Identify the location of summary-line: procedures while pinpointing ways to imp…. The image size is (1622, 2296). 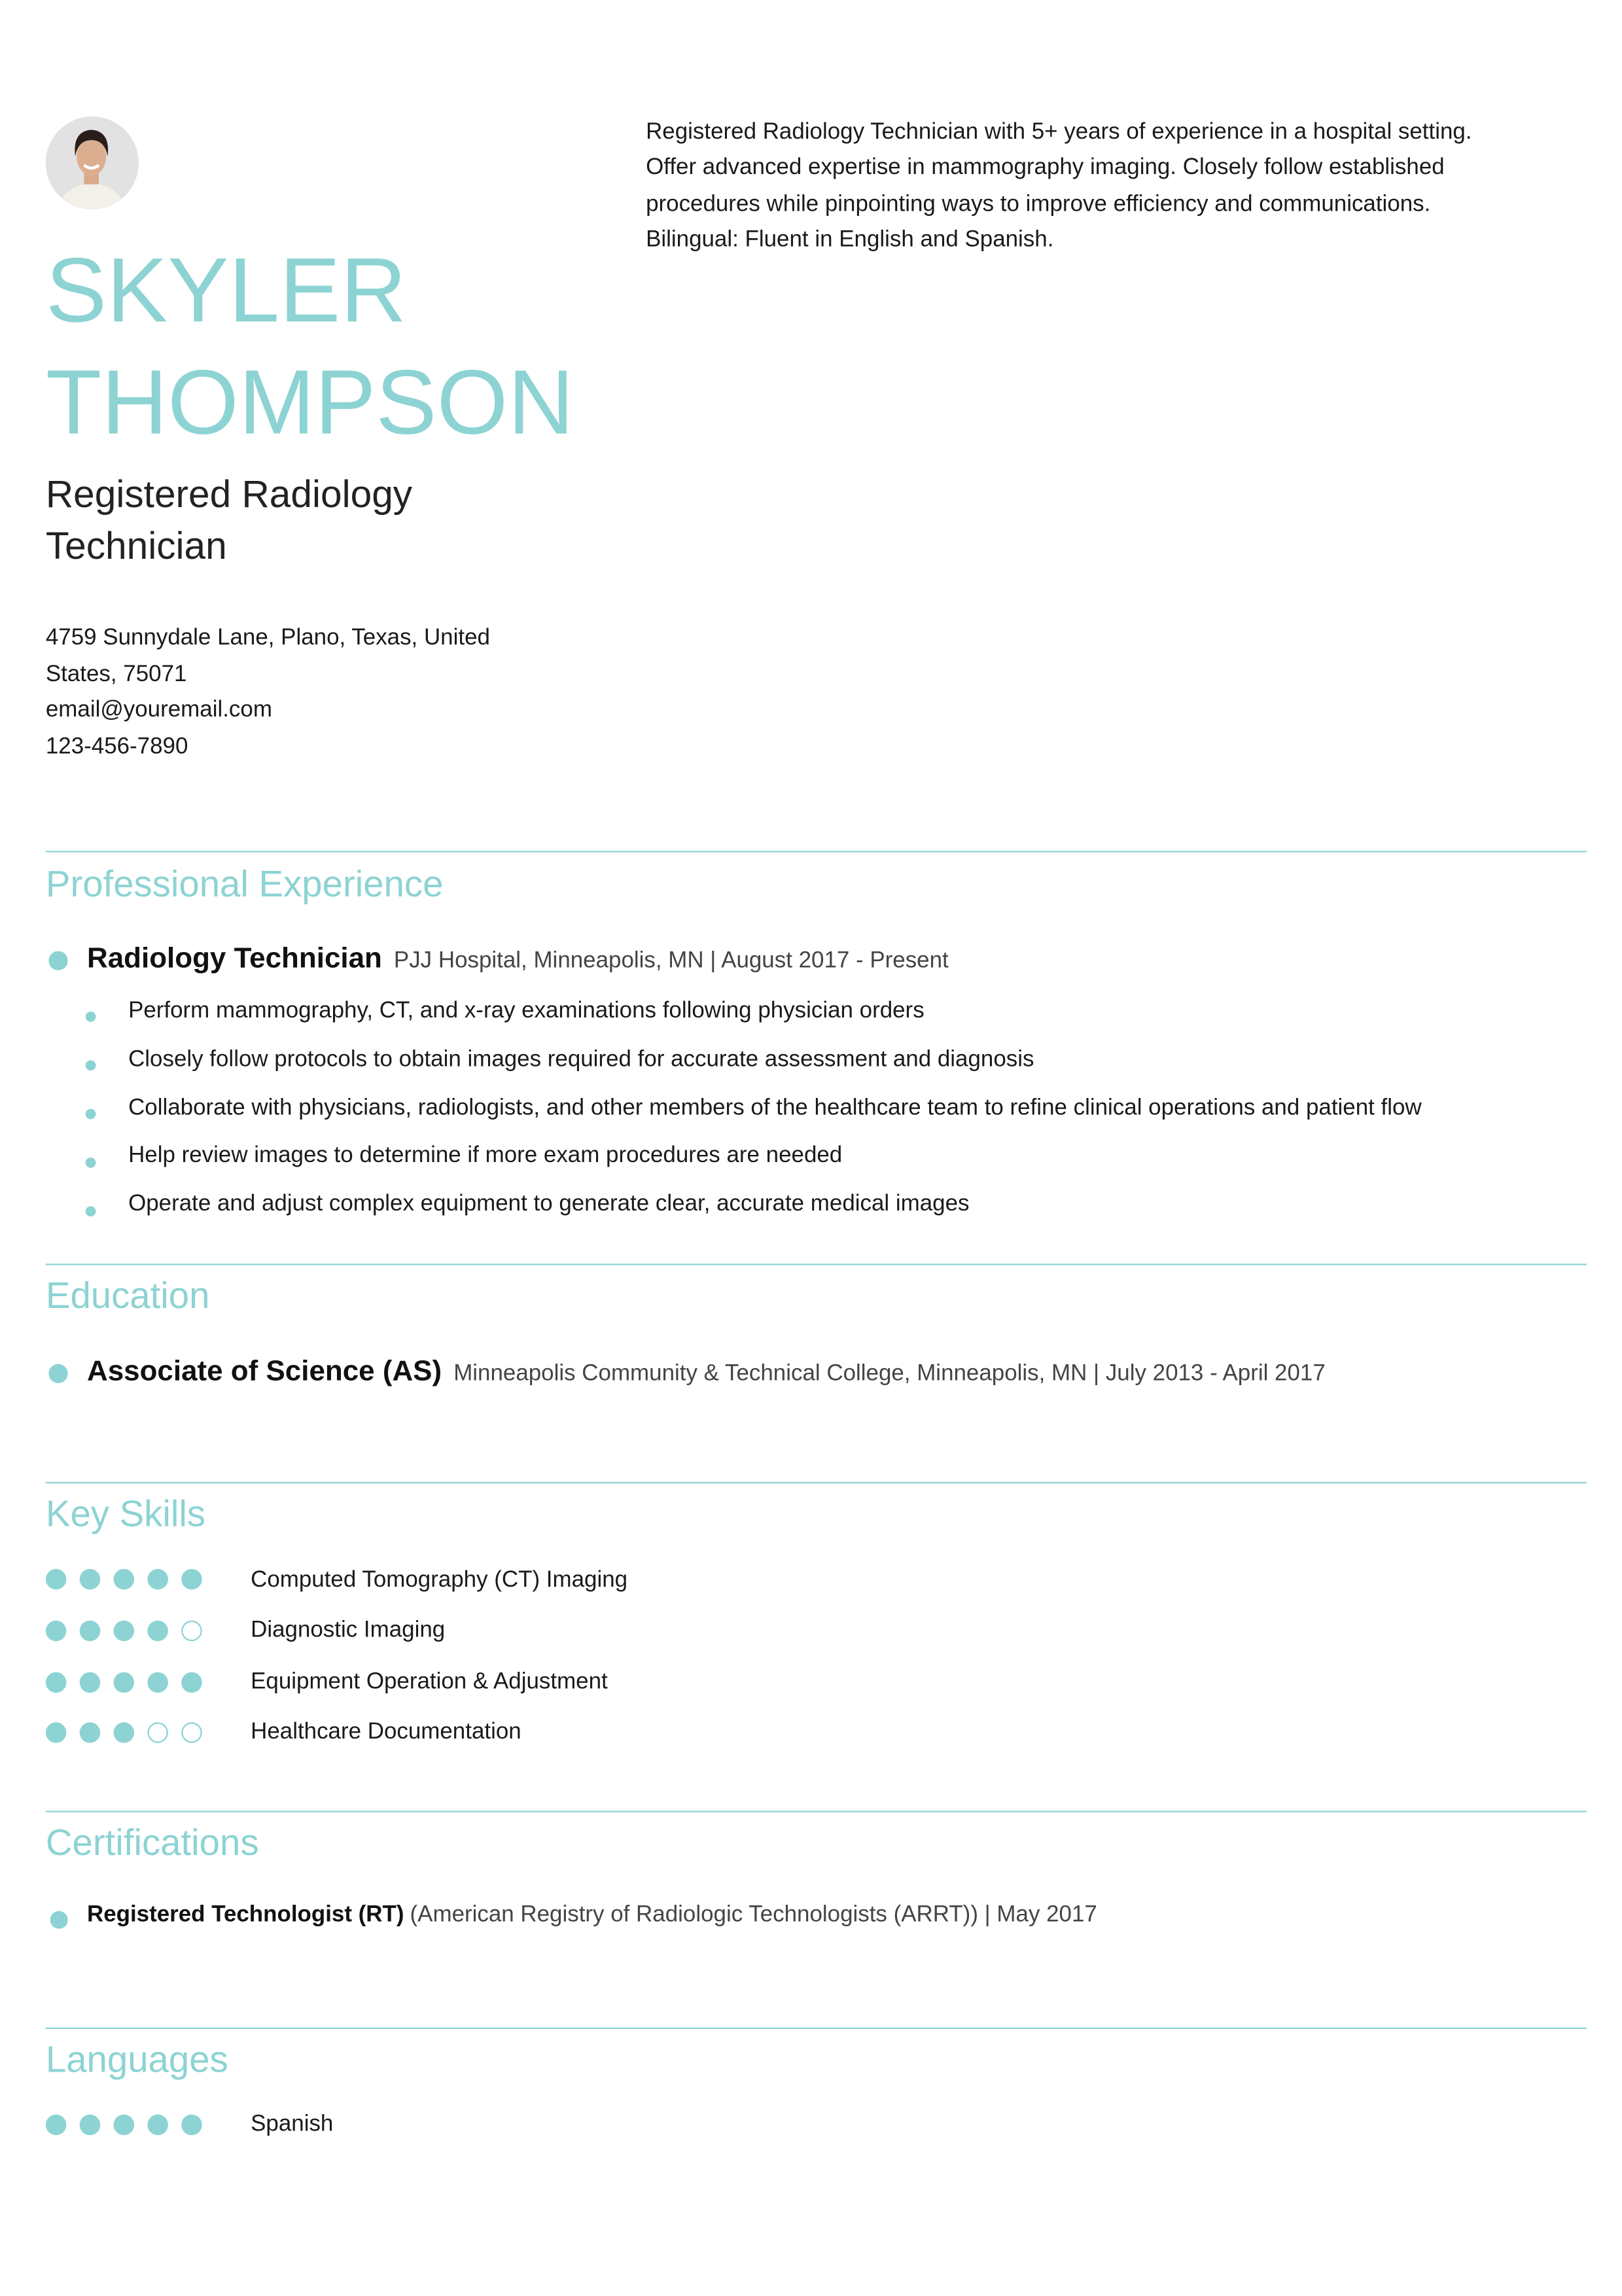
(1038, 204).